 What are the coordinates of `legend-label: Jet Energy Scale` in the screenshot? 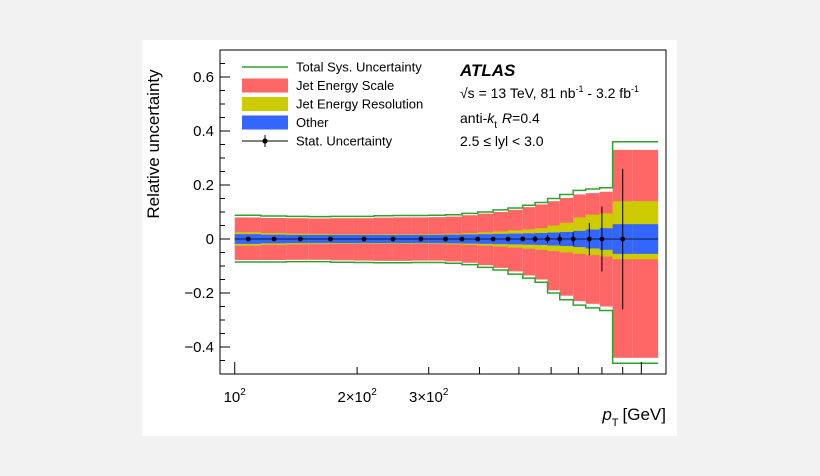 It's located at (345, 85).